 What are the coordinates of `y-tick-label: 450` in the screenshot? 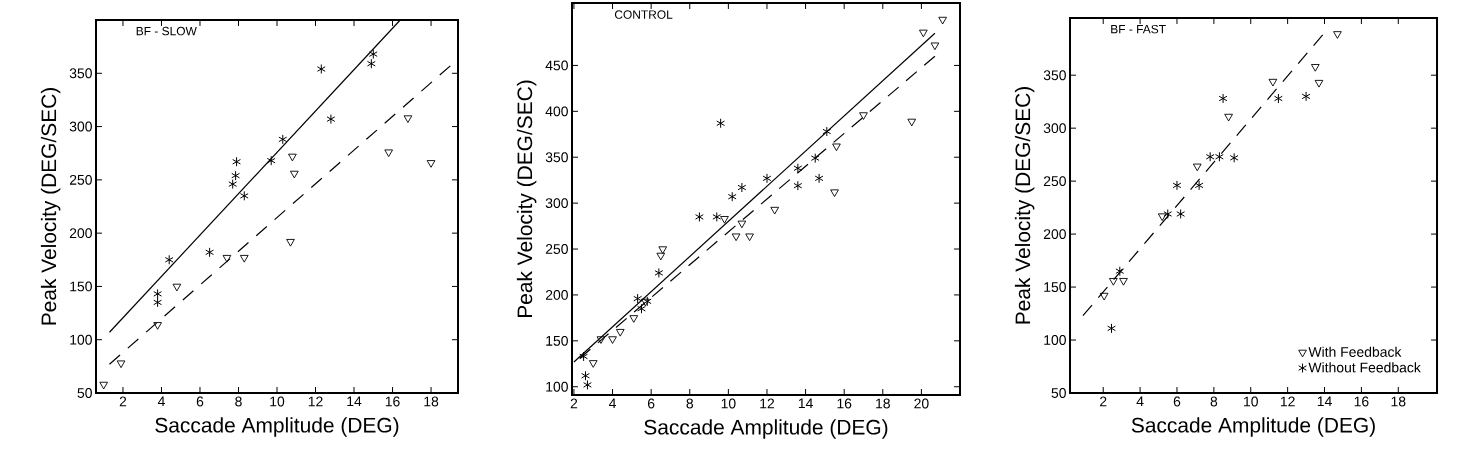 It's located at (556, 65).